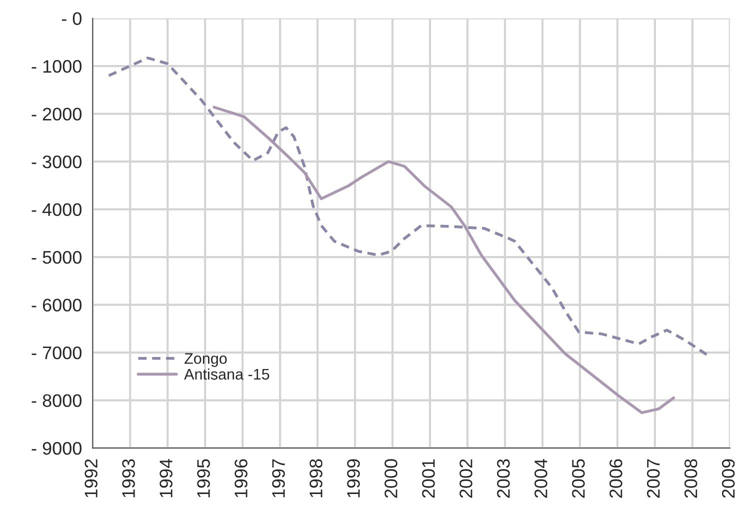 This screenshot has height=524, width=741. I want to click on legend-label: Antisana -15, so click(227, 374).